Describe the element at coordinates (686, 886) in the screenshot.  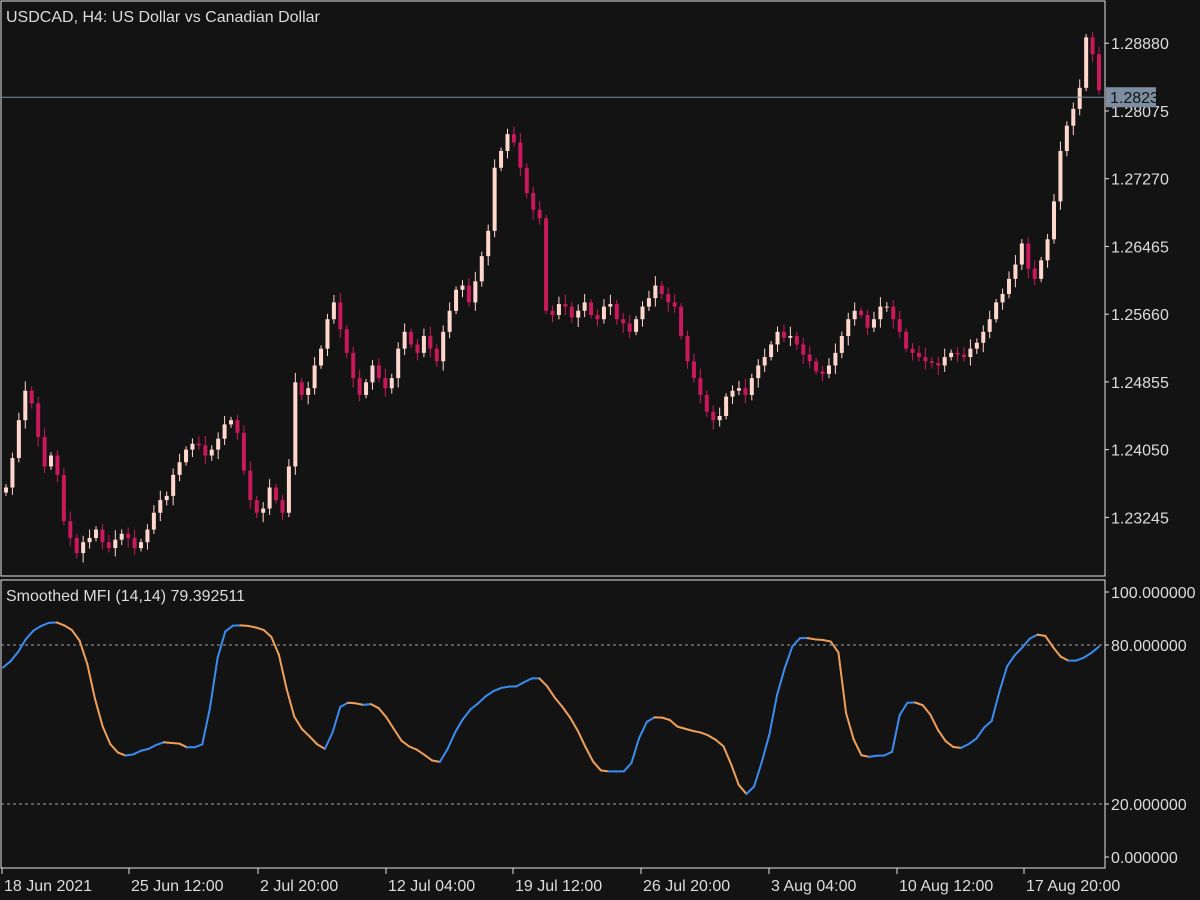
I see `time-tick-label: 26 Jul 20:00` at that location.